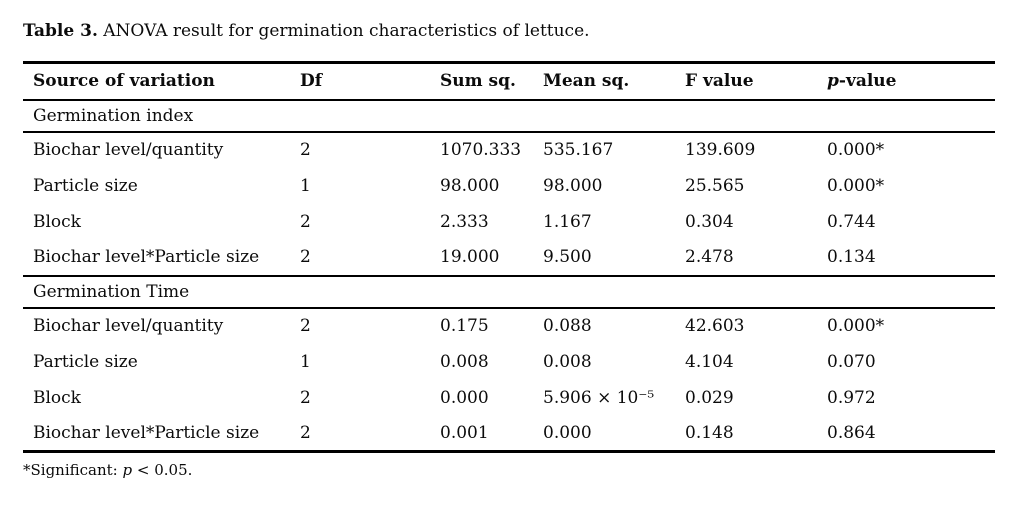 The image size is (1023, 507). I want to click on section-row: Germination index, so click(509, 115).